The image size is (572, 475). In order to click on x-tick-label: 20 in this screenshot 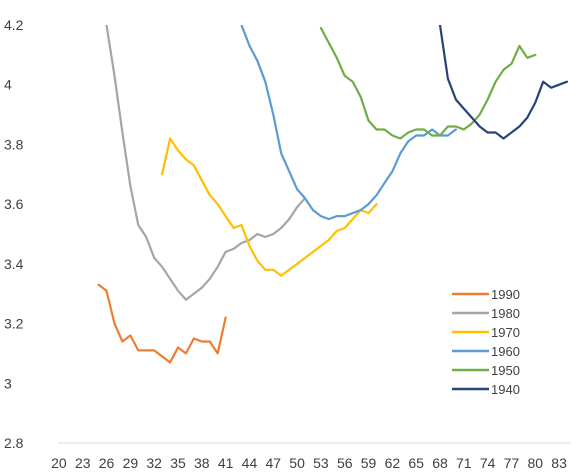, I will do `click(59, 463)`.